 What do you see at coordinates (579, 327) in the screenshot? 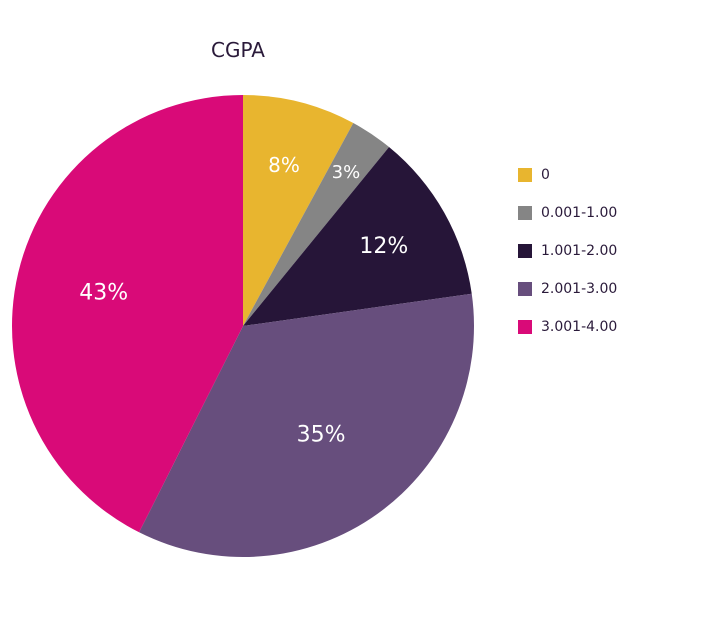
I see `legend-label-5: 3.001-4.00` at bounding box center [579, 327].